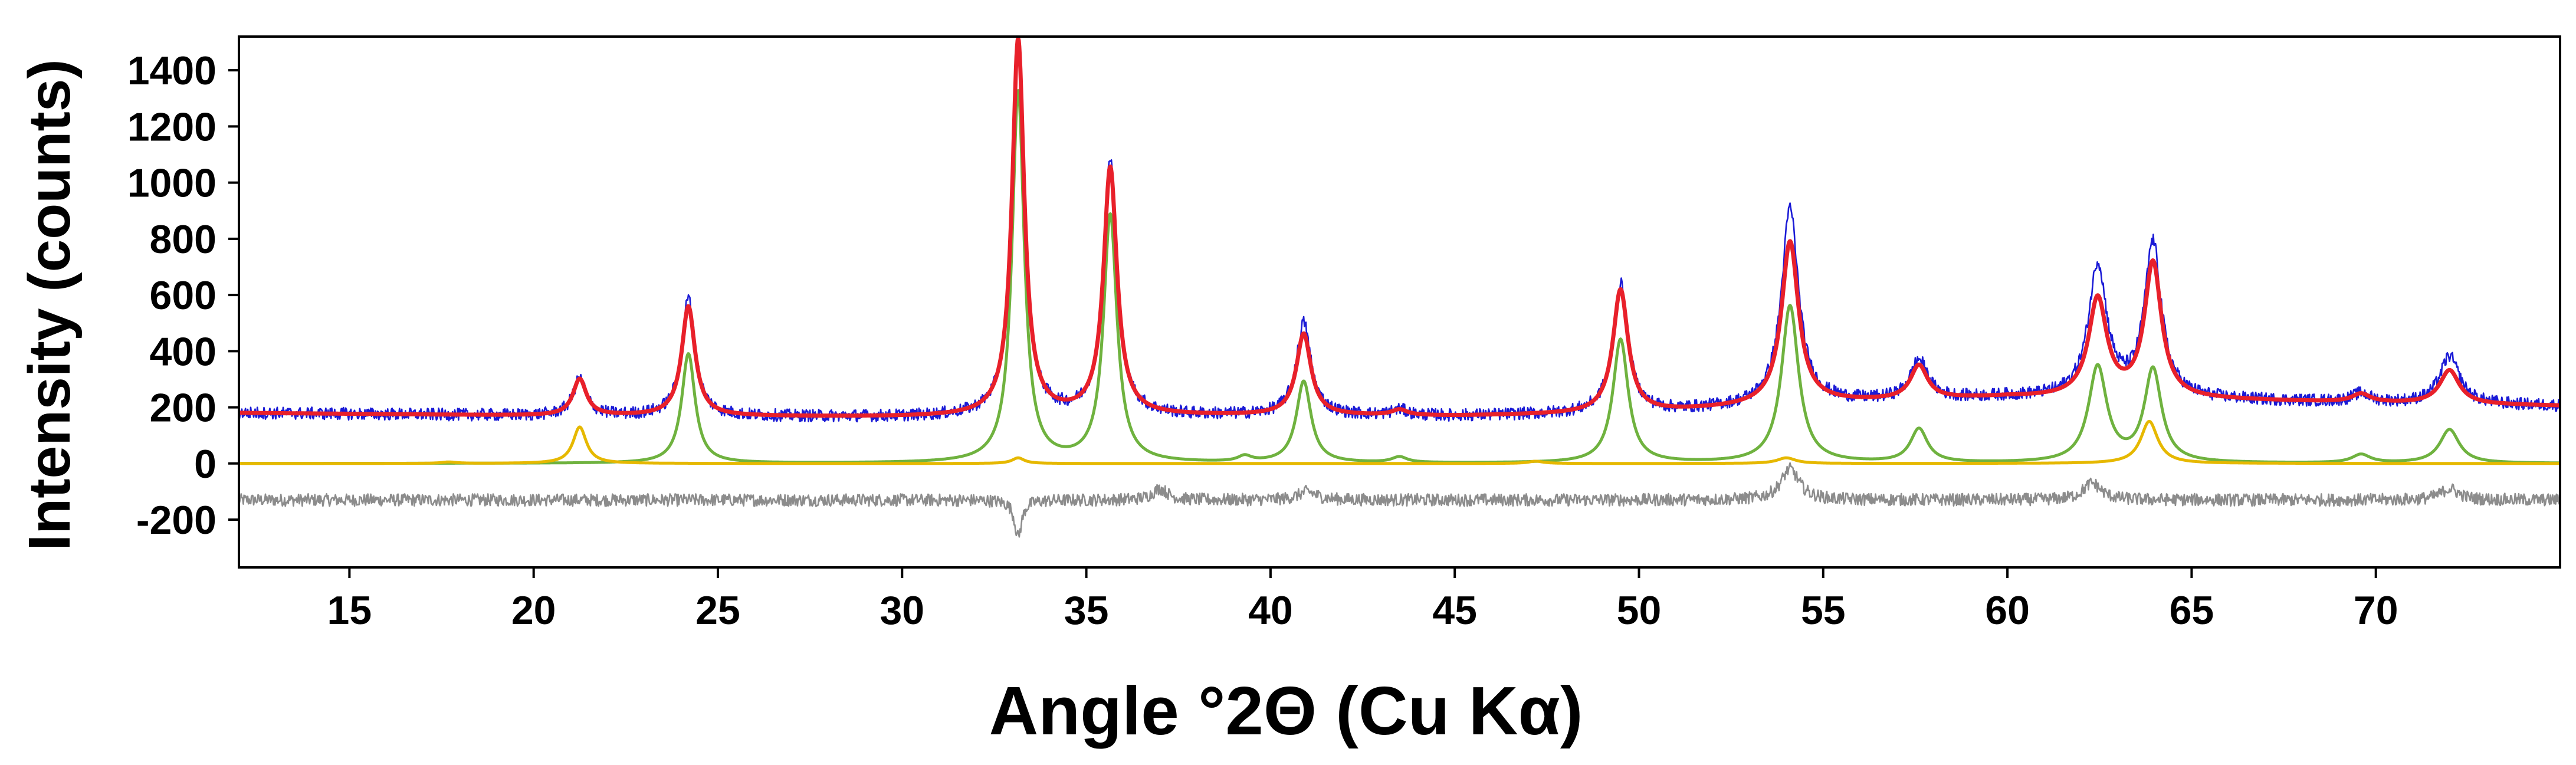  What do you see at coordinates (171, 183) in the screenshot?
I see `y-tick-label: 1000` at bounding box center [171, 183].